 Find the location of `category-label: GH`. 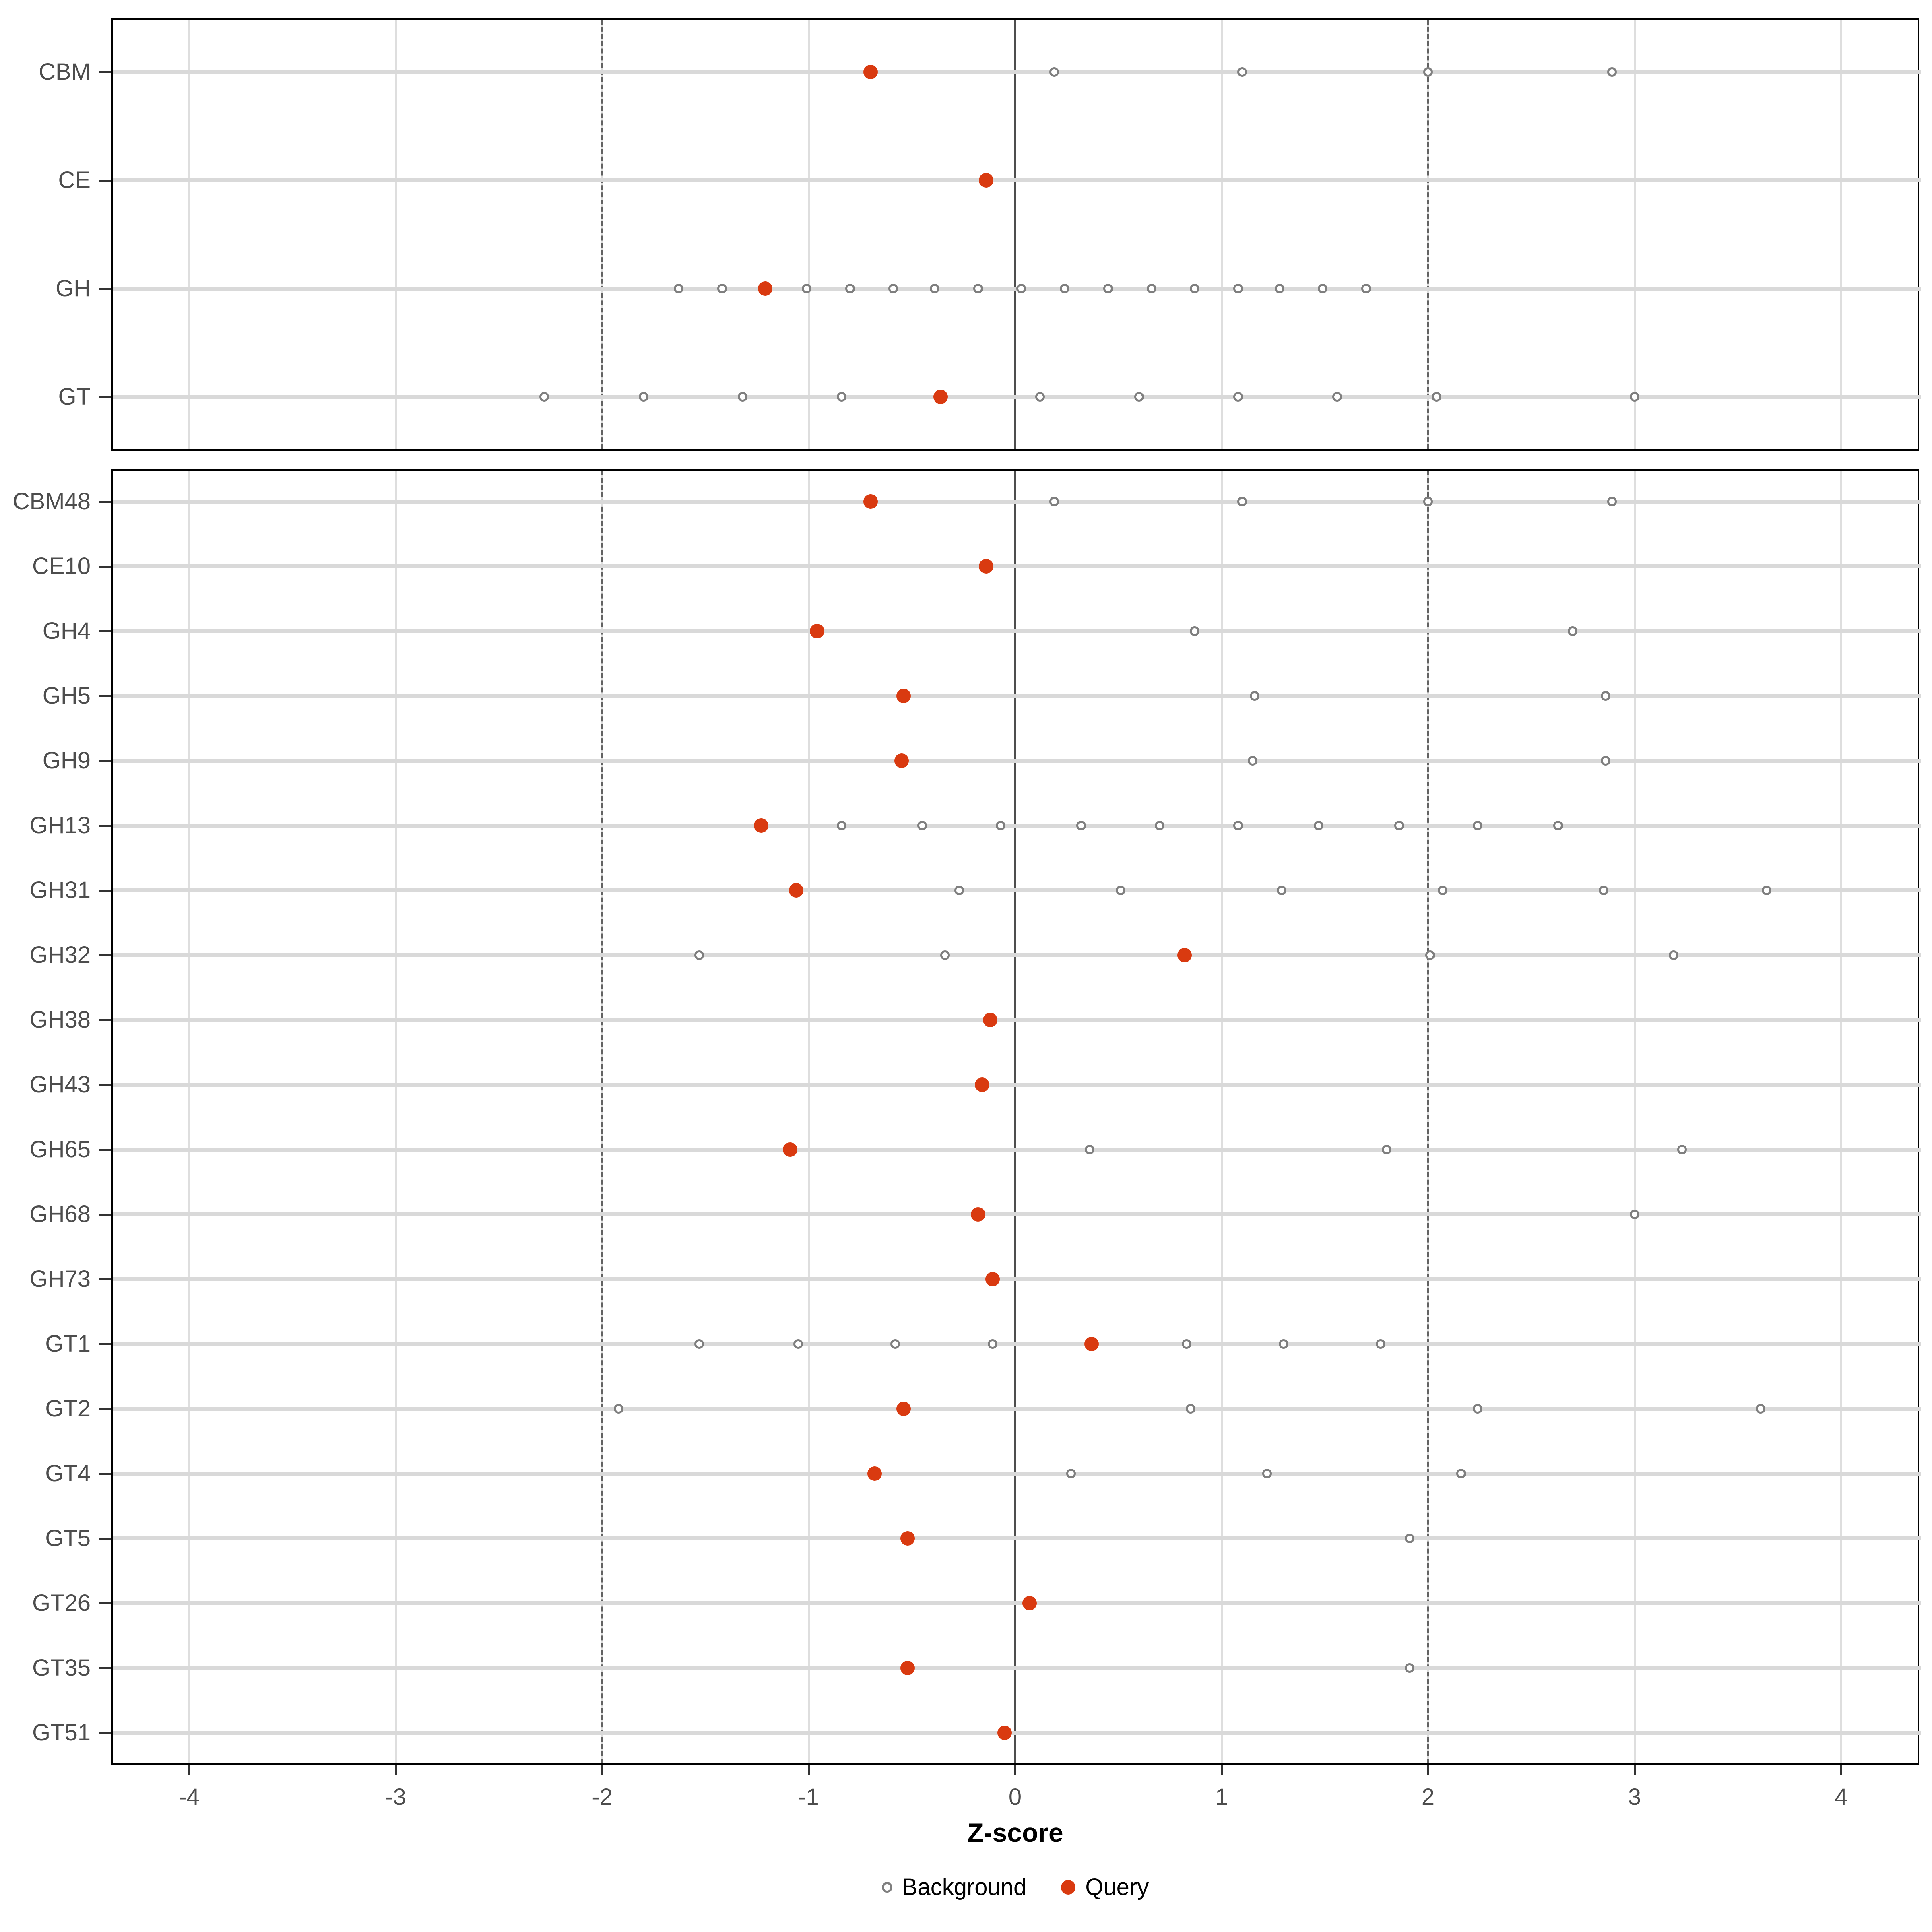

category-label: GH is located at coordinates (73, 288).